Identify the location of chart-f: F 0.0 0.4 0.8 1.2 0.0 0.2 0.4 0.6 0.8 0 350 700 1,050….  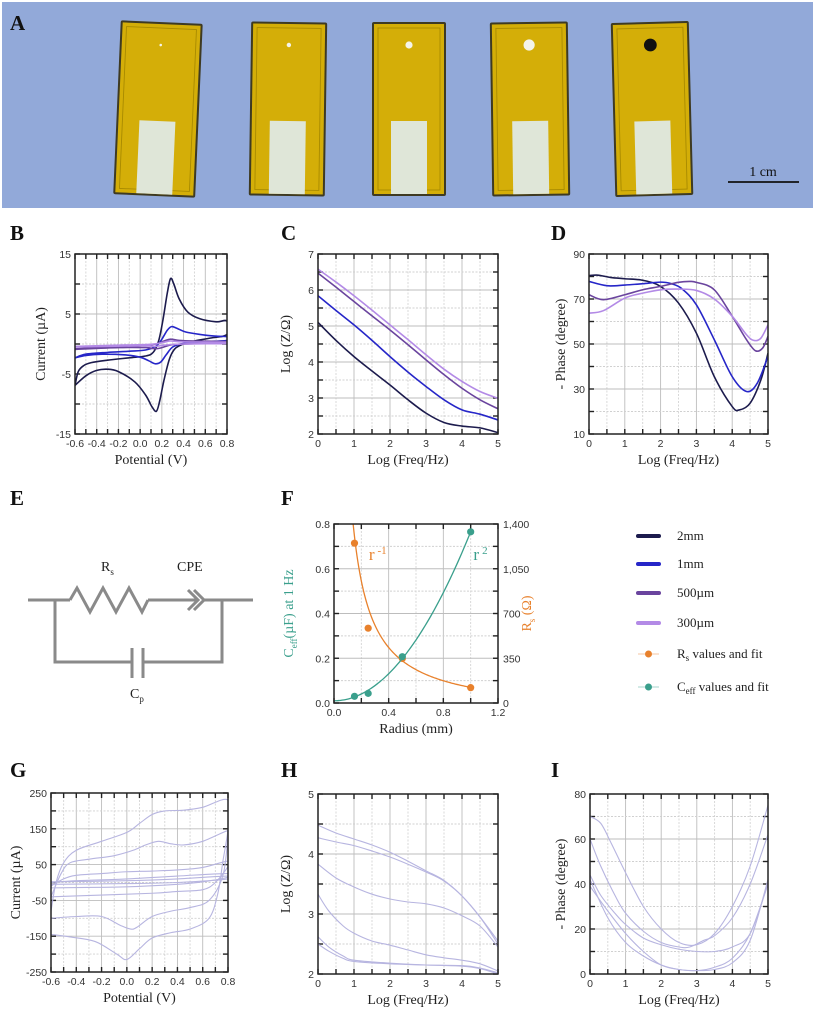
(409, 611).